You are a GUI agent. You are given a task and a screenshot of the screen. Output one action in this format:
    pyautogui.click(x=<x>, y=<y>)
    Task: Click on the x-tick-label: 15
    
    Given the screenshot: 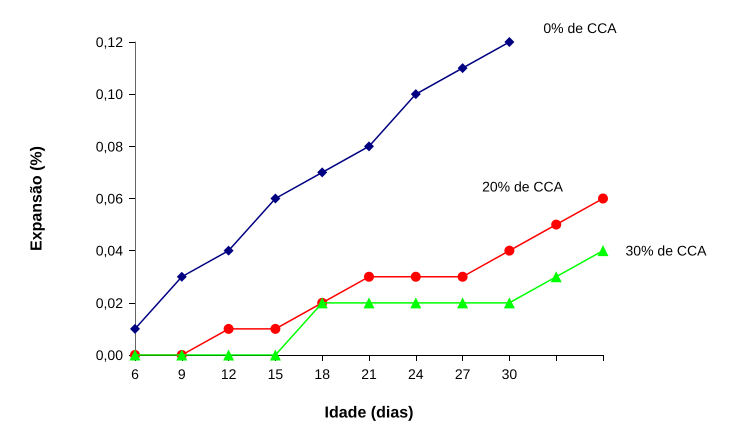 What is the action you would take?
    pyautogui.click(x=276, y=374)
    